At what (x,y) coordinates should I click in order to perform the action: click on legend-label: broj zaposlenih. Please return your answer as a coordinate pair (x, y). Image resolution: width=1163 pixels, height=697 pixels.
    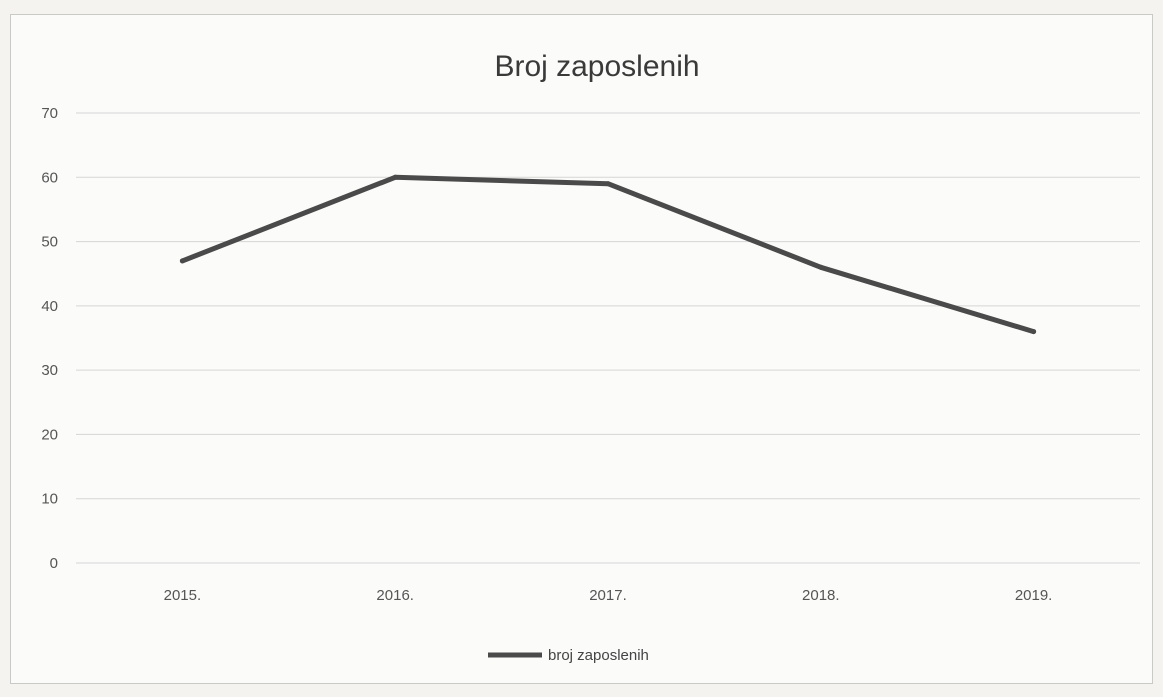
    Looking at the image, I should click on (598, 655).